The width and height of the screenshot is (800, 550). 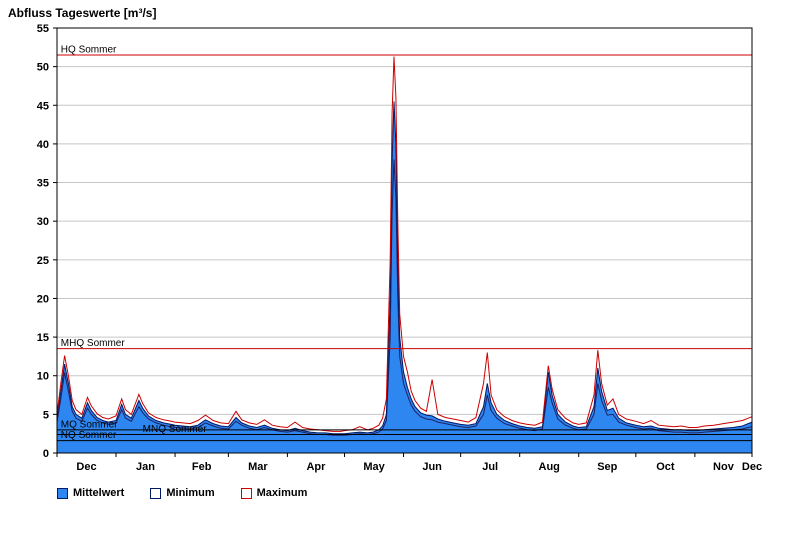 I want to click on reference-label: MHQ Sommer, so click(x=93, y=343).